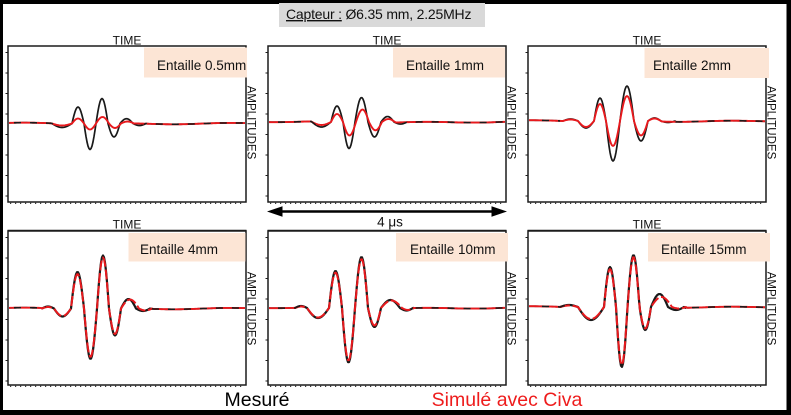 The width and height of the screenshot is (791, 415). Describe the element at coordinates (453, 249) in the screenshot. I see `svg-text: Entaille 10mm` at that location.